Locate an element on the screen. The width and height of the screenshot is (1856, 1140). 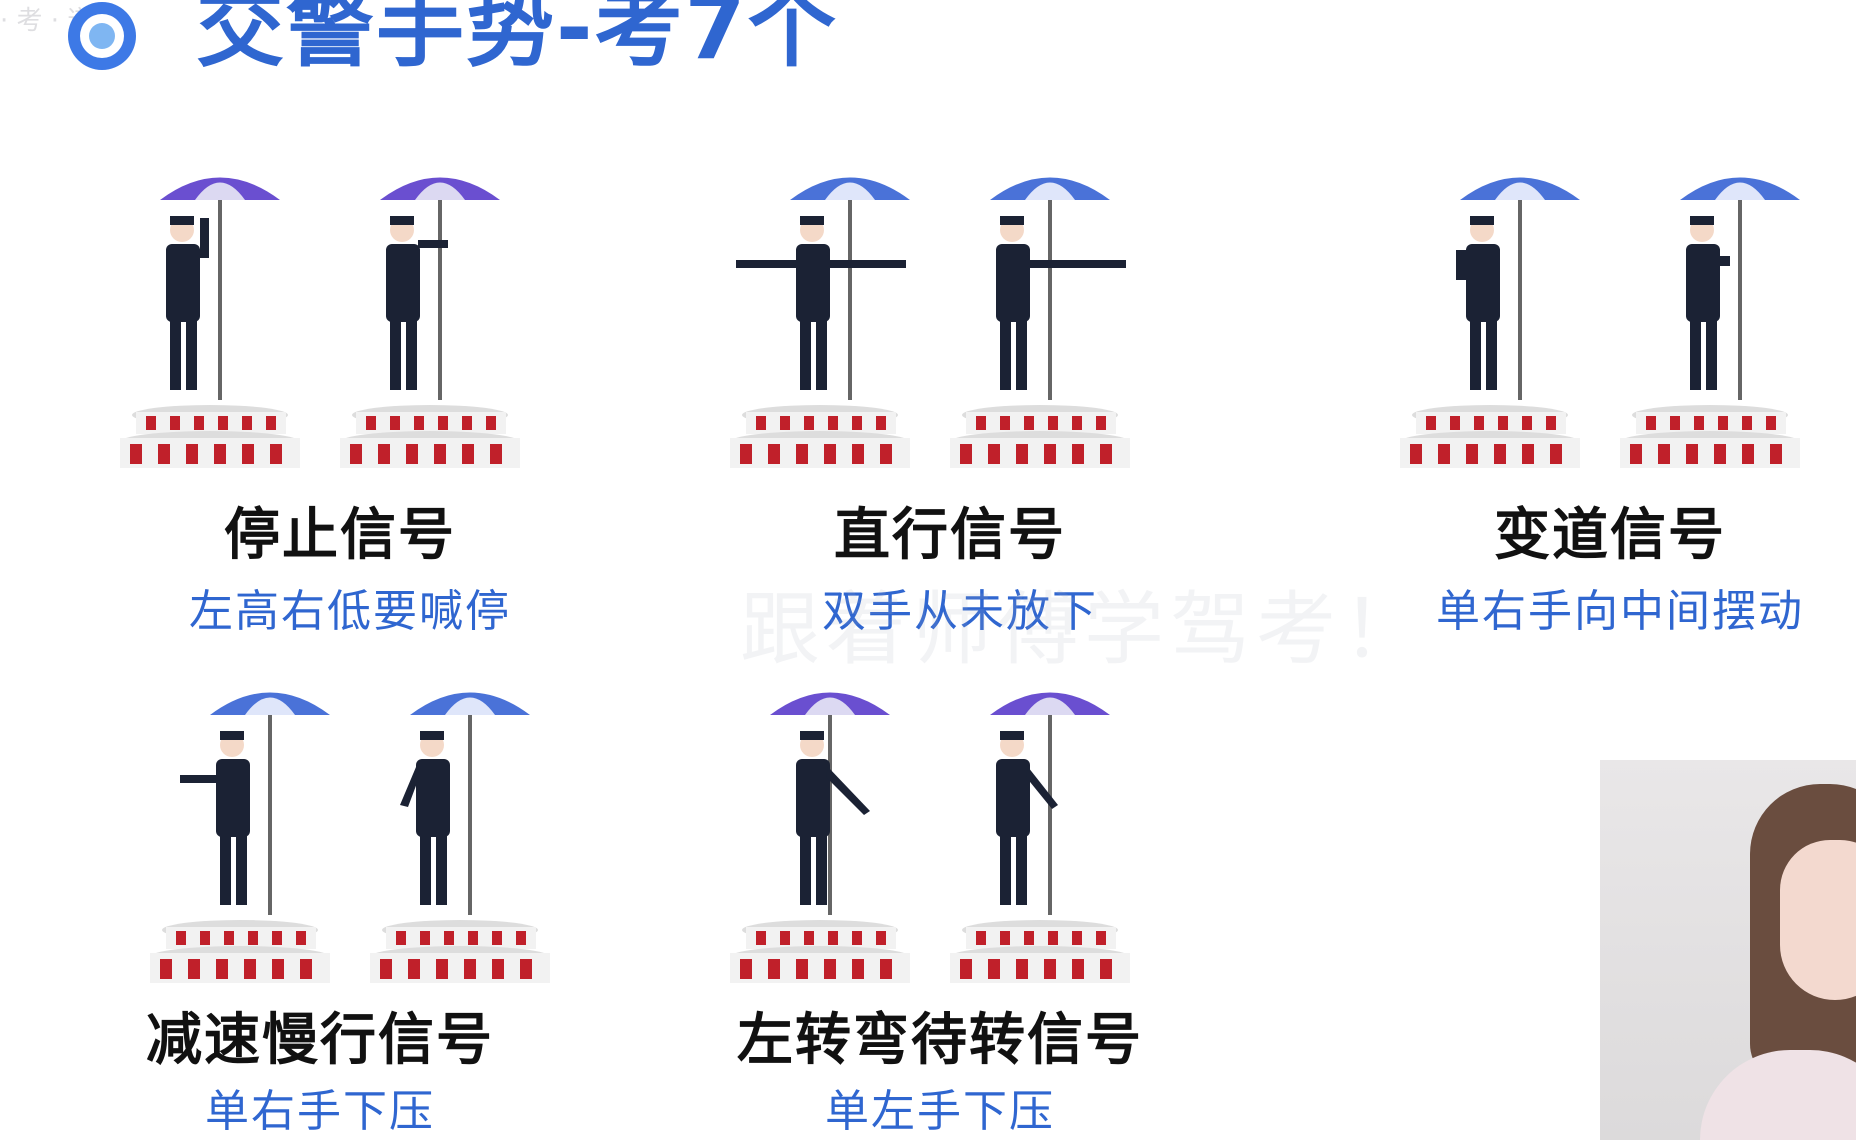
gesture-title: 停止信号 is located at coordinates (340, 535).